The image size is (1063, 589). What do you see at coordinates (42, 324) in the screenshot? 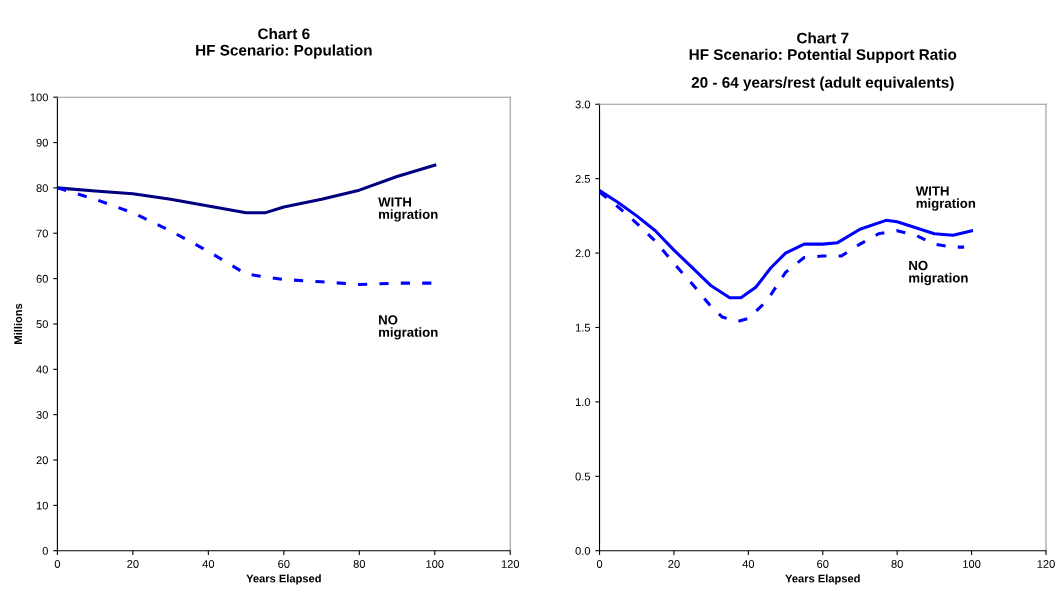
I see `y-tick-label: 50` at bounding box center [42, 324].